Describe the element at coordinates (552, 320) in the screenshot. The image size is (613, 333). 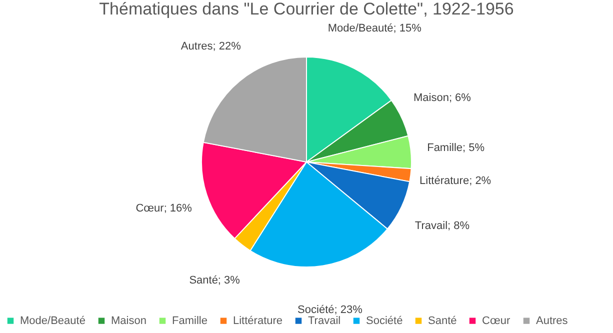
I see `legend-label: Autres` at that location.